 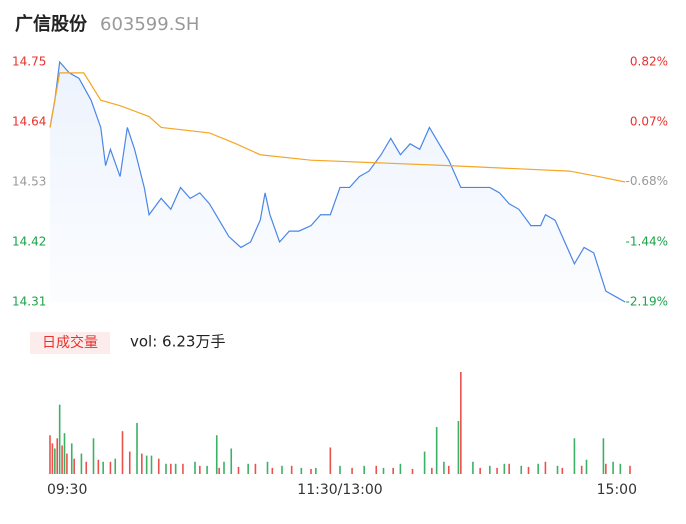 What do you see at coordinates (647, 181) in the screenshot?
I see `y2-tick-label: -0.68%` at bounding box center [647, 181].